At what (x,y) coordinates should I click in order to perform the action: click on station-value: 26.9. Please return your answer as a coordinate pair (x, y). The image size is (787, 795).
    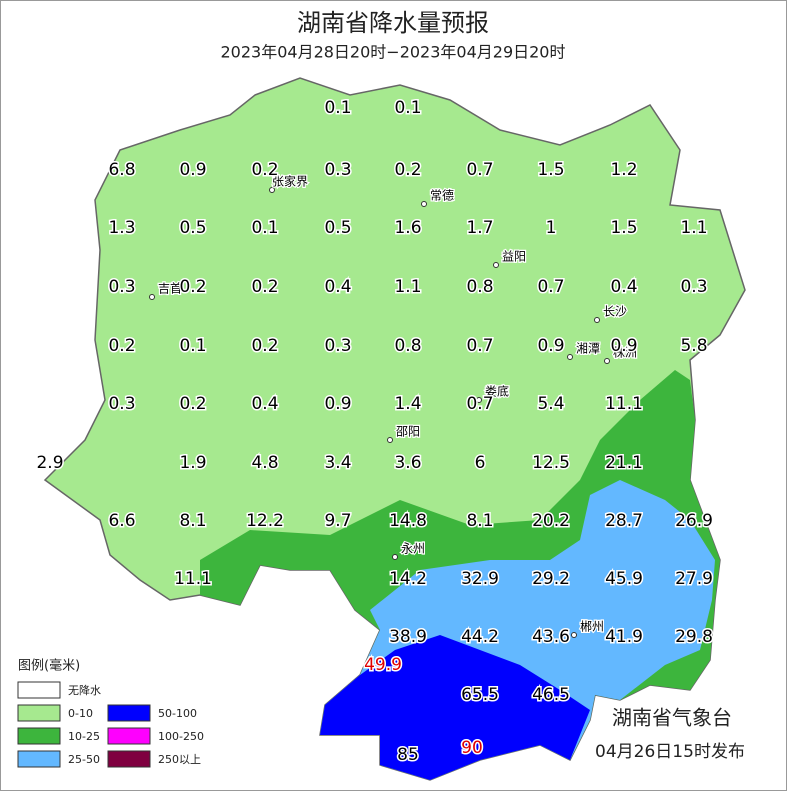
    Looking at the image, I should click on (694, 521).